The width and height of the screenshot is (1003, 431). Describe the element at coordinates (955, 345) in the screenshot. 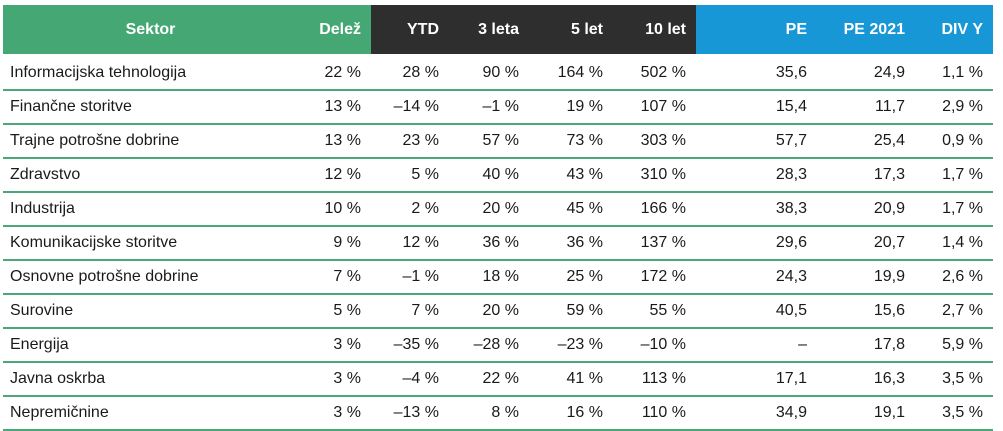

I see `cell-div-y: 5,9 %` at that location.